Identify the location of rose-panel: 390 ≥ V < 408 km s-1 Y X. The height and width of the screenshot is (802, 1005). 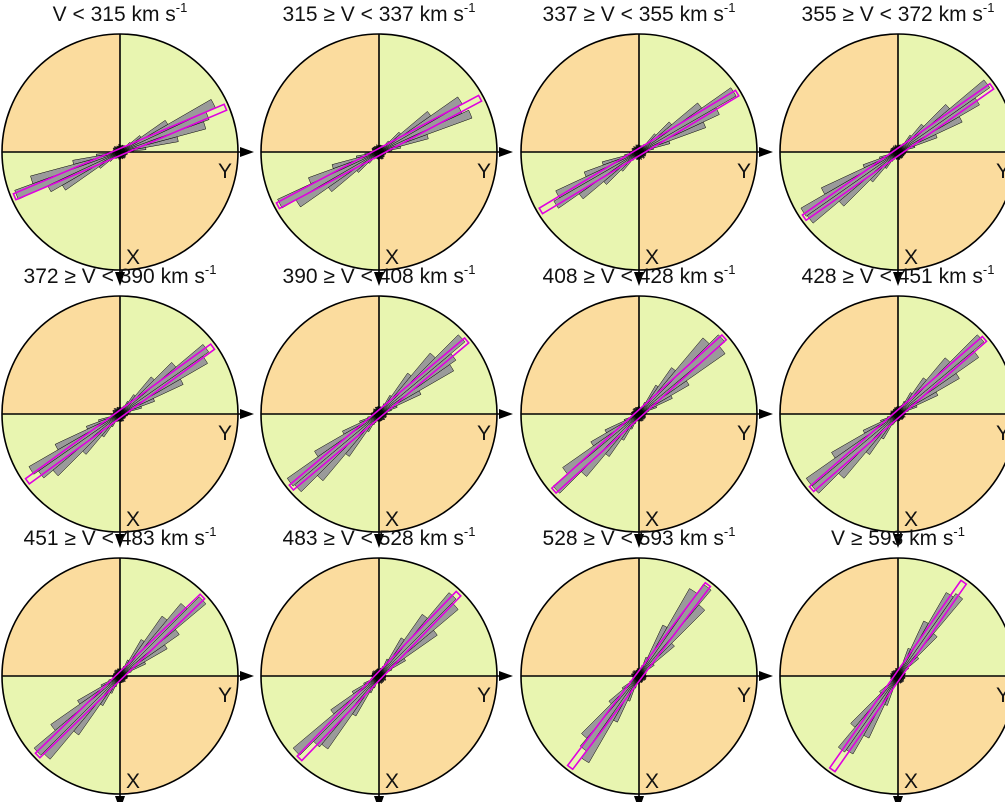
(389, 405).